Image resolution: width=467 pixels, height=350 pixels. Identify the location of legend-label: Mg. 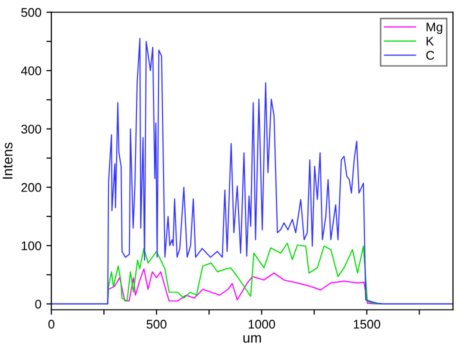
(434, 28).